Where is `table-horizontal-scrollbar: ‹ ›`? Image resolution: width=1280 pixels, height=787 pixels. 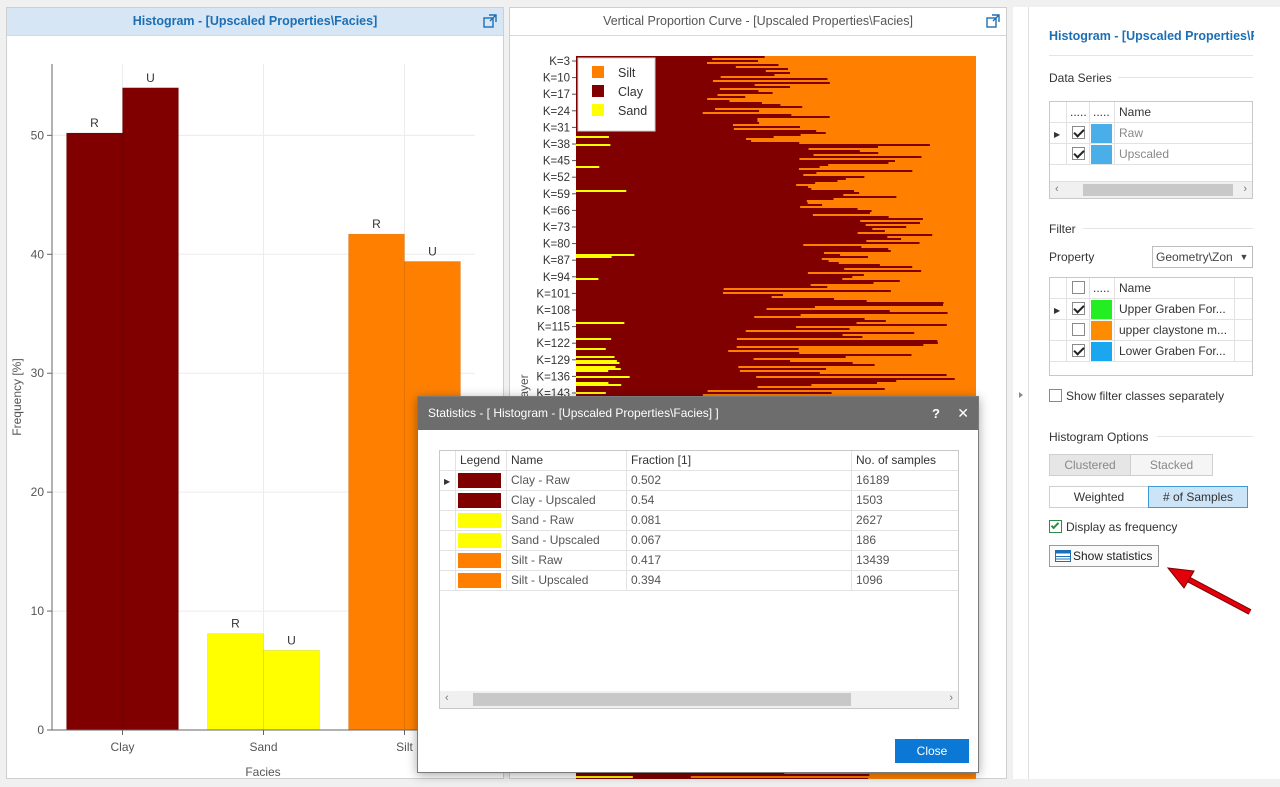 table-horizontal-scrollbar: ‹ › is located at coordinates (699, 699).